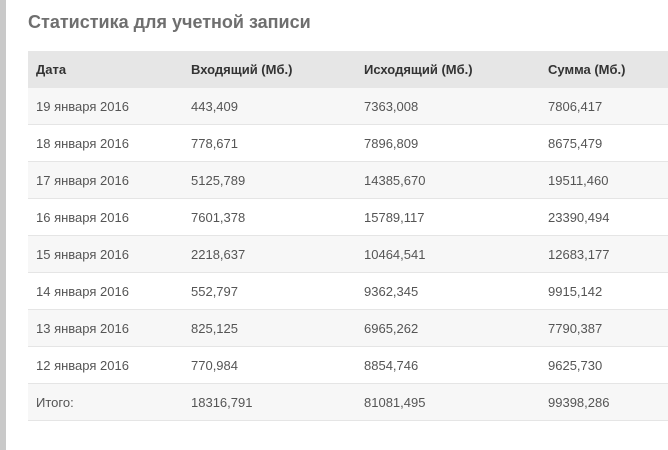 The height and width of the screenshot is (450, 668). What do you see at coordinates (448, 217) in the screenshot?
I see `cell-outgoing: 15789,117` at bounding box center [448, 217].